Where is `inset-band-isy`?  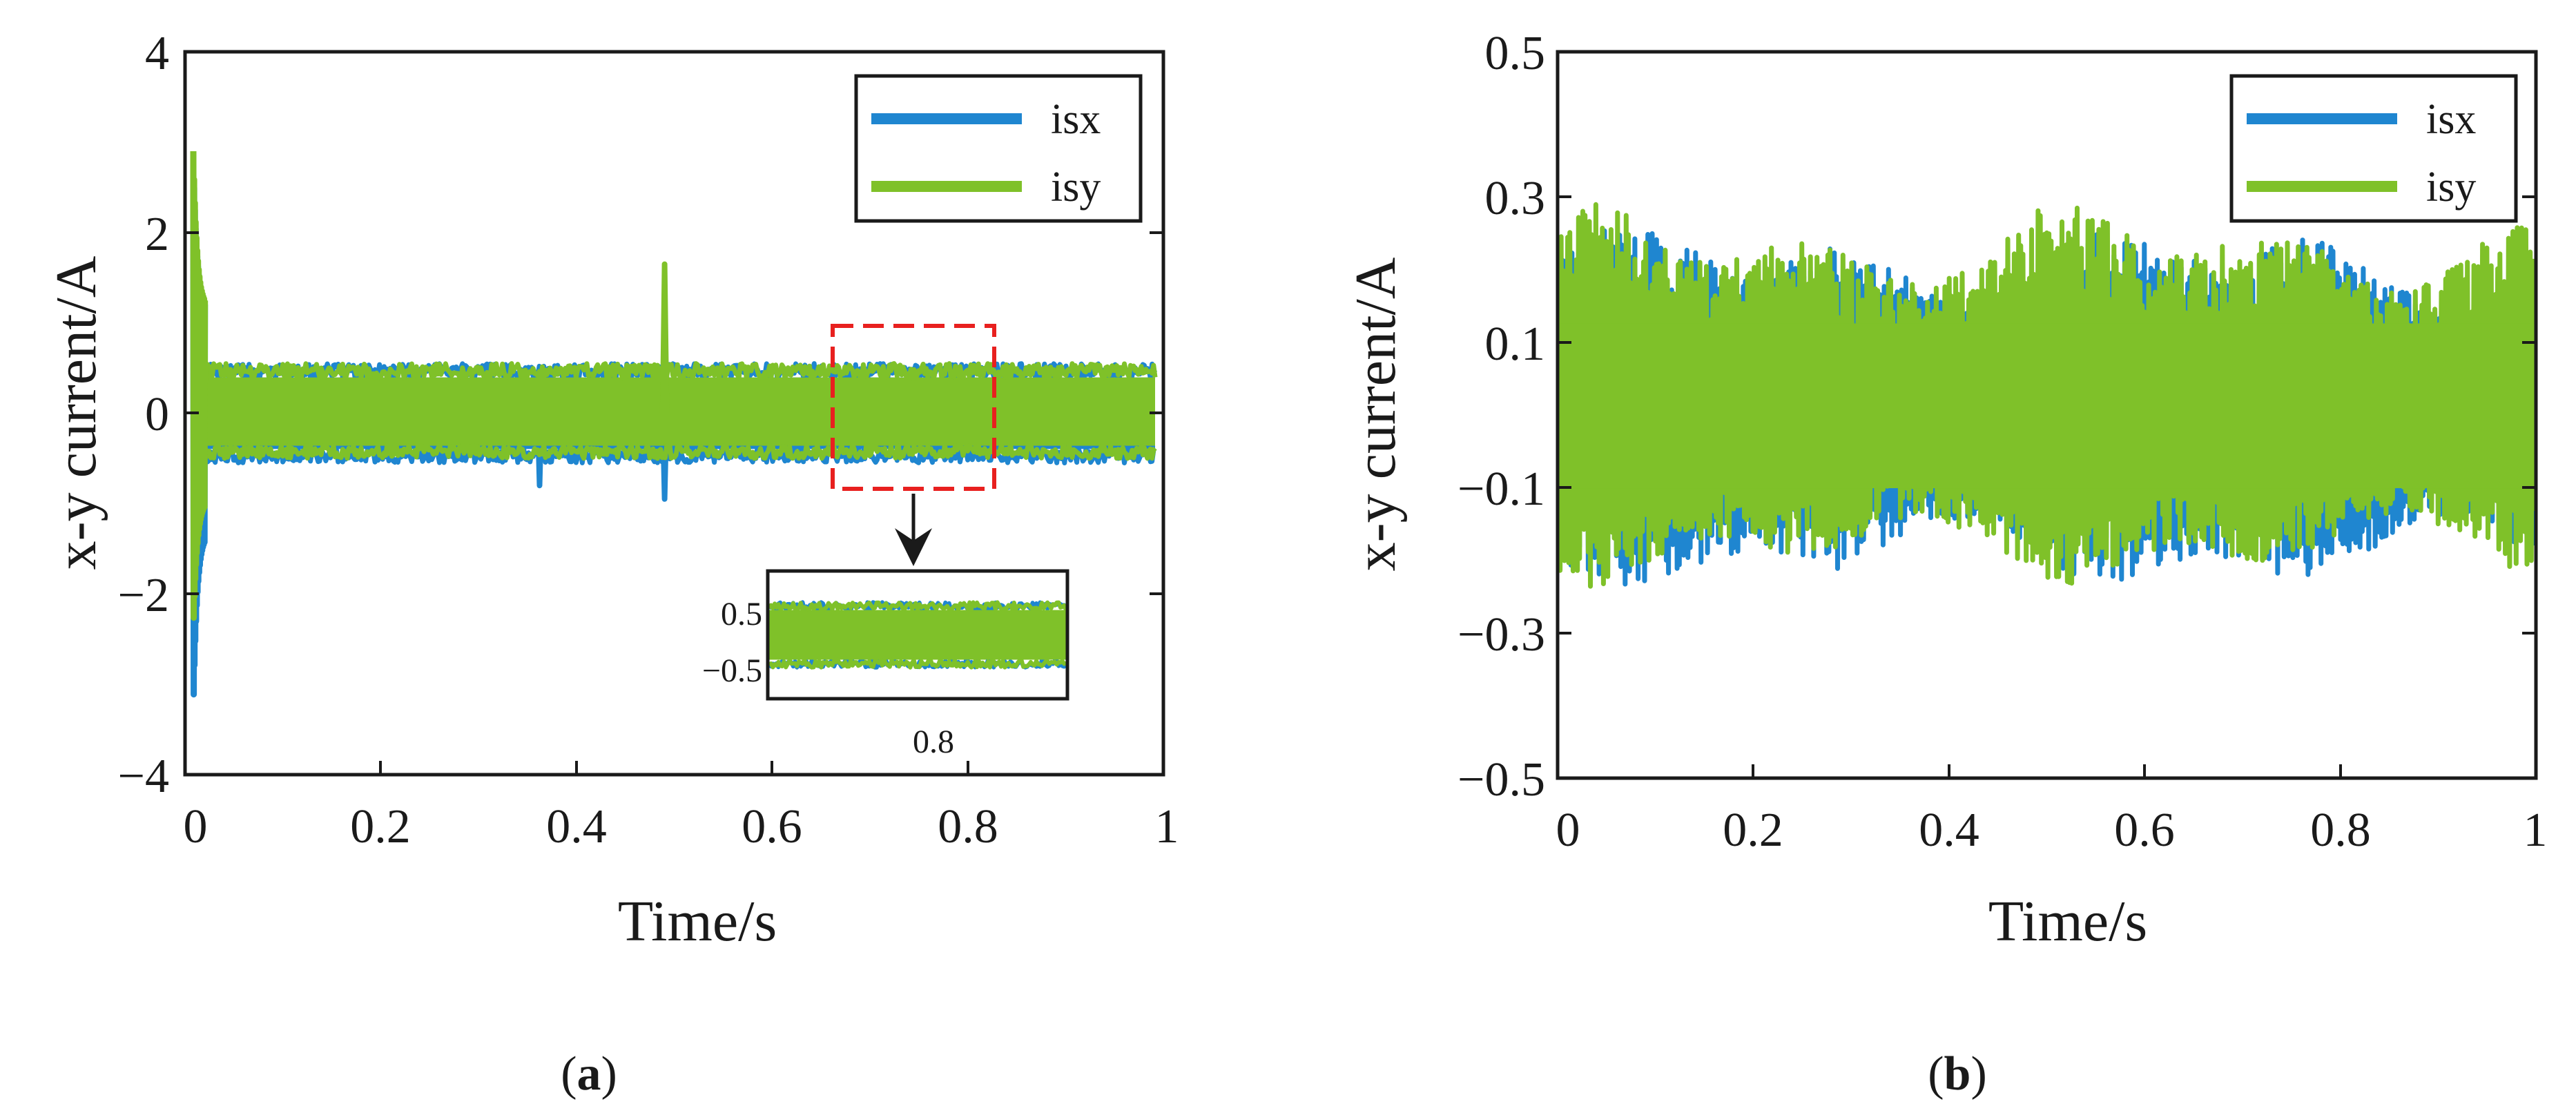 inset-band-isy is located at coordinates (917, 635).